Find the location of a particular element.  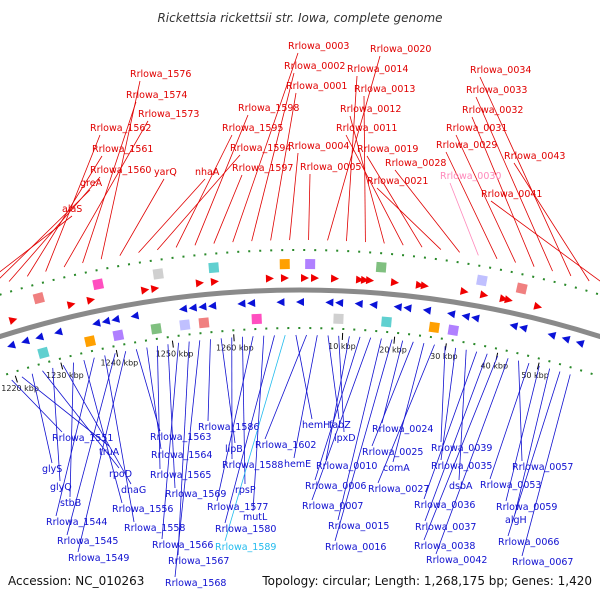

bottom-gene-label: Rrlowa_0006 is located at coordinates (335, 486).